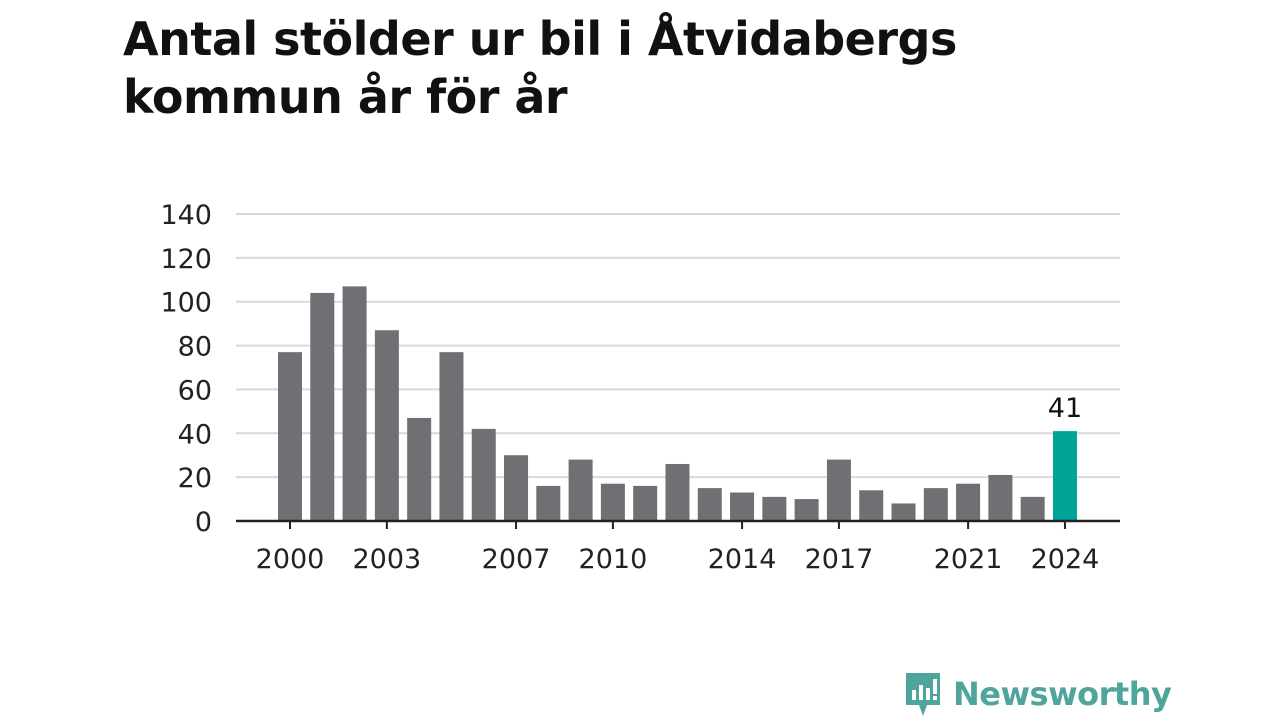  I want to click on bar-2004, so click(419, 469).